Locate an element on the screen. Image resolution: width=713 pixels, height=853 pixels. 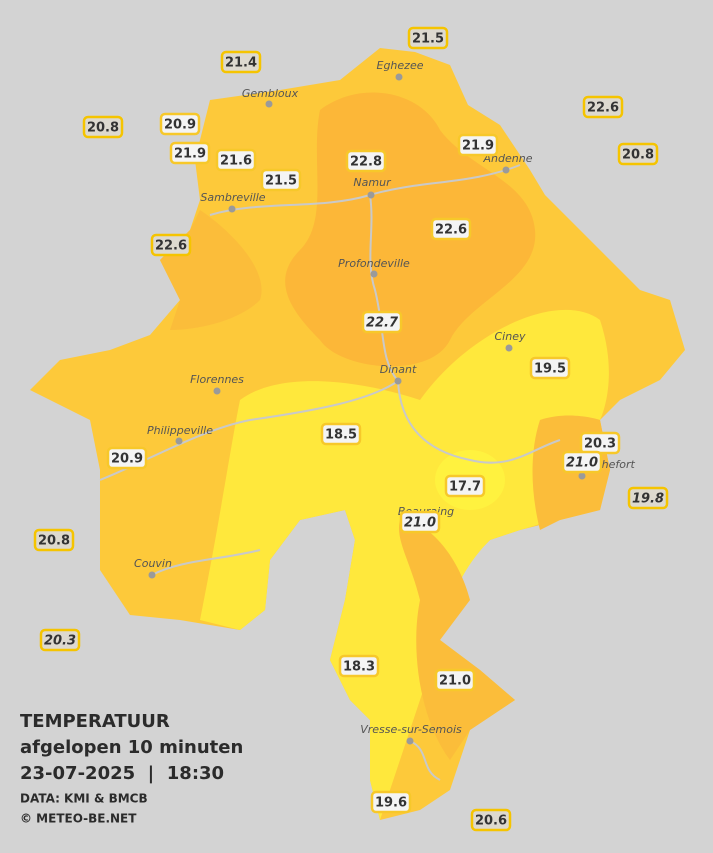
city-label: Vresse-sur-Semois is located at coordinates (411, 729).